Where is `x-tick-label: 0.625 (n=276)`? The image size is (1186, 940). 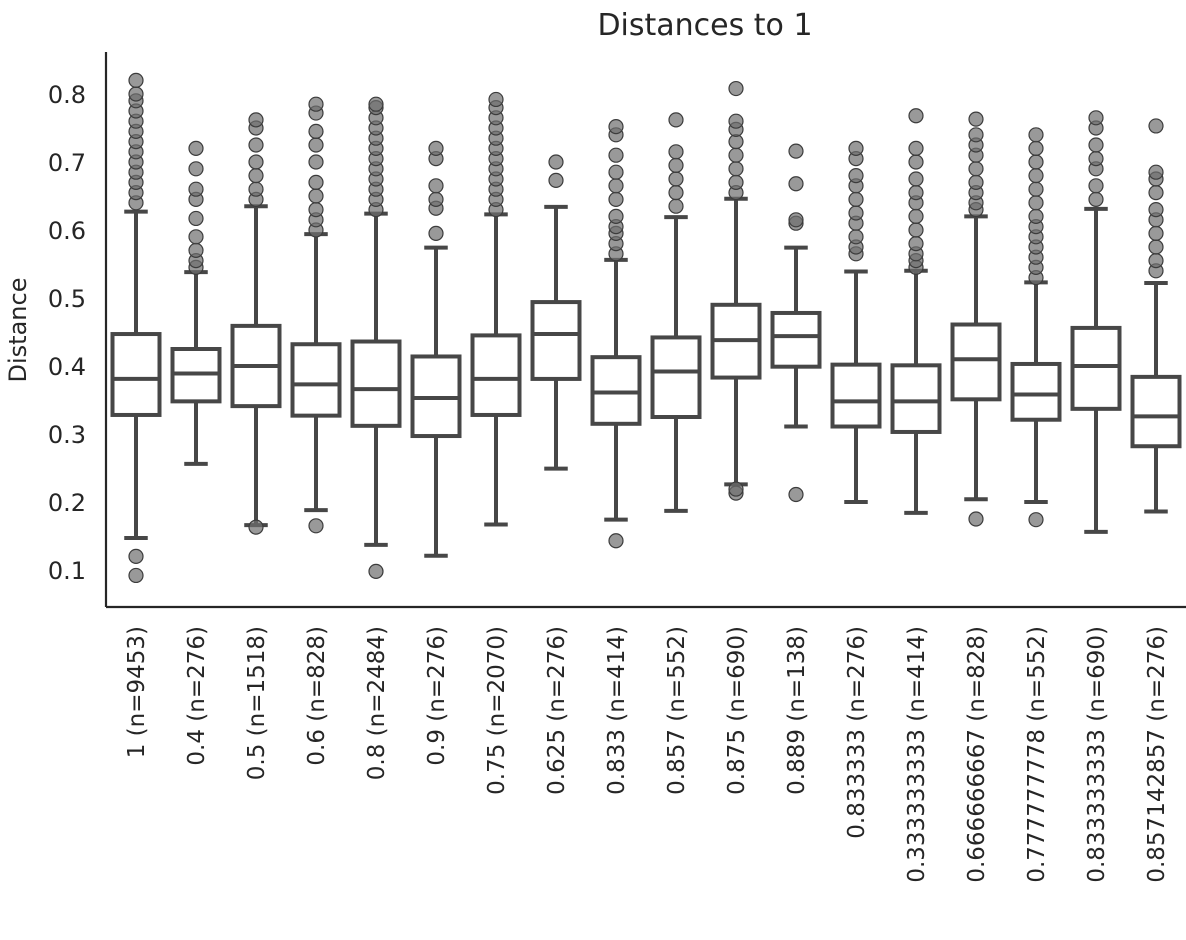
x-tick-label: 0.625 (n=276) is located at coordinates (557, 710).